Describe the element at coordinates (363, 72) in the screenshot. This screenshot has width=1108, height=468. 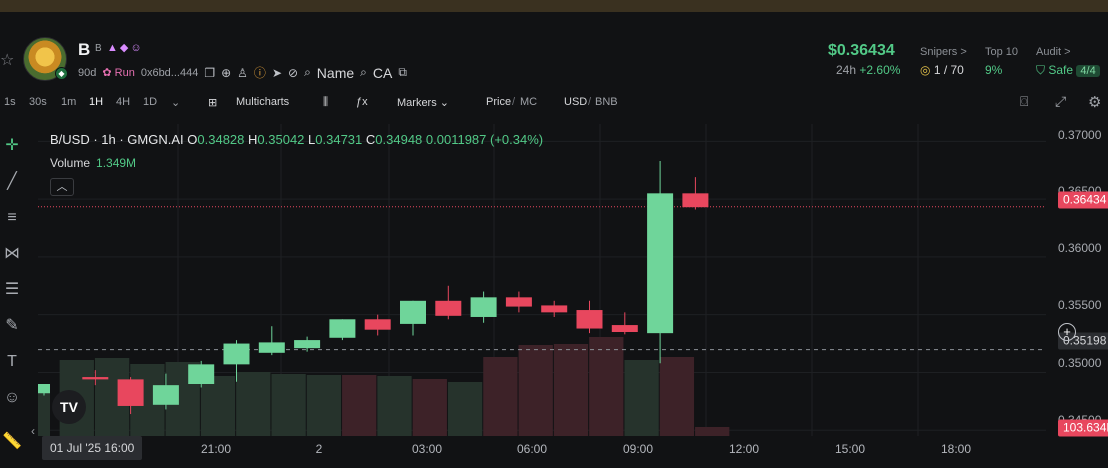
I see `search-ca-icon: ⌕` at that location.